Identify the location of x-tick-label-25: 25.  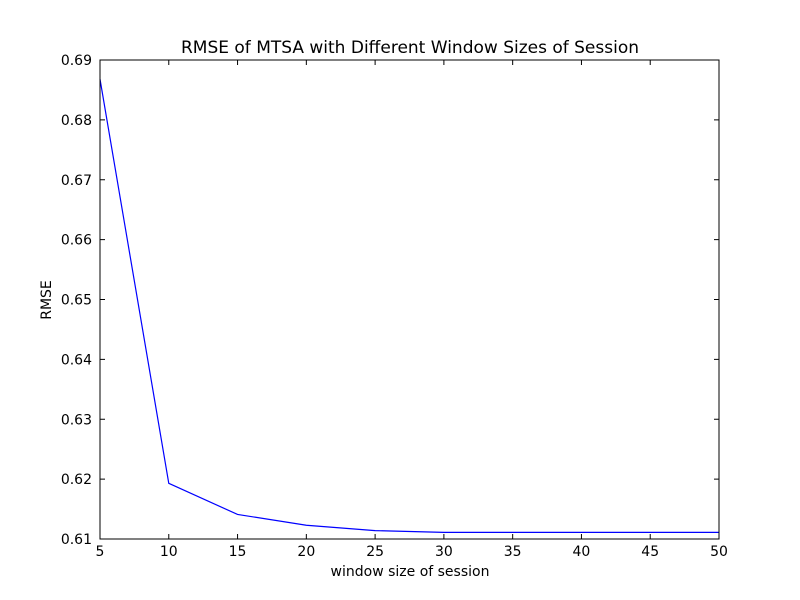
(375, 552).